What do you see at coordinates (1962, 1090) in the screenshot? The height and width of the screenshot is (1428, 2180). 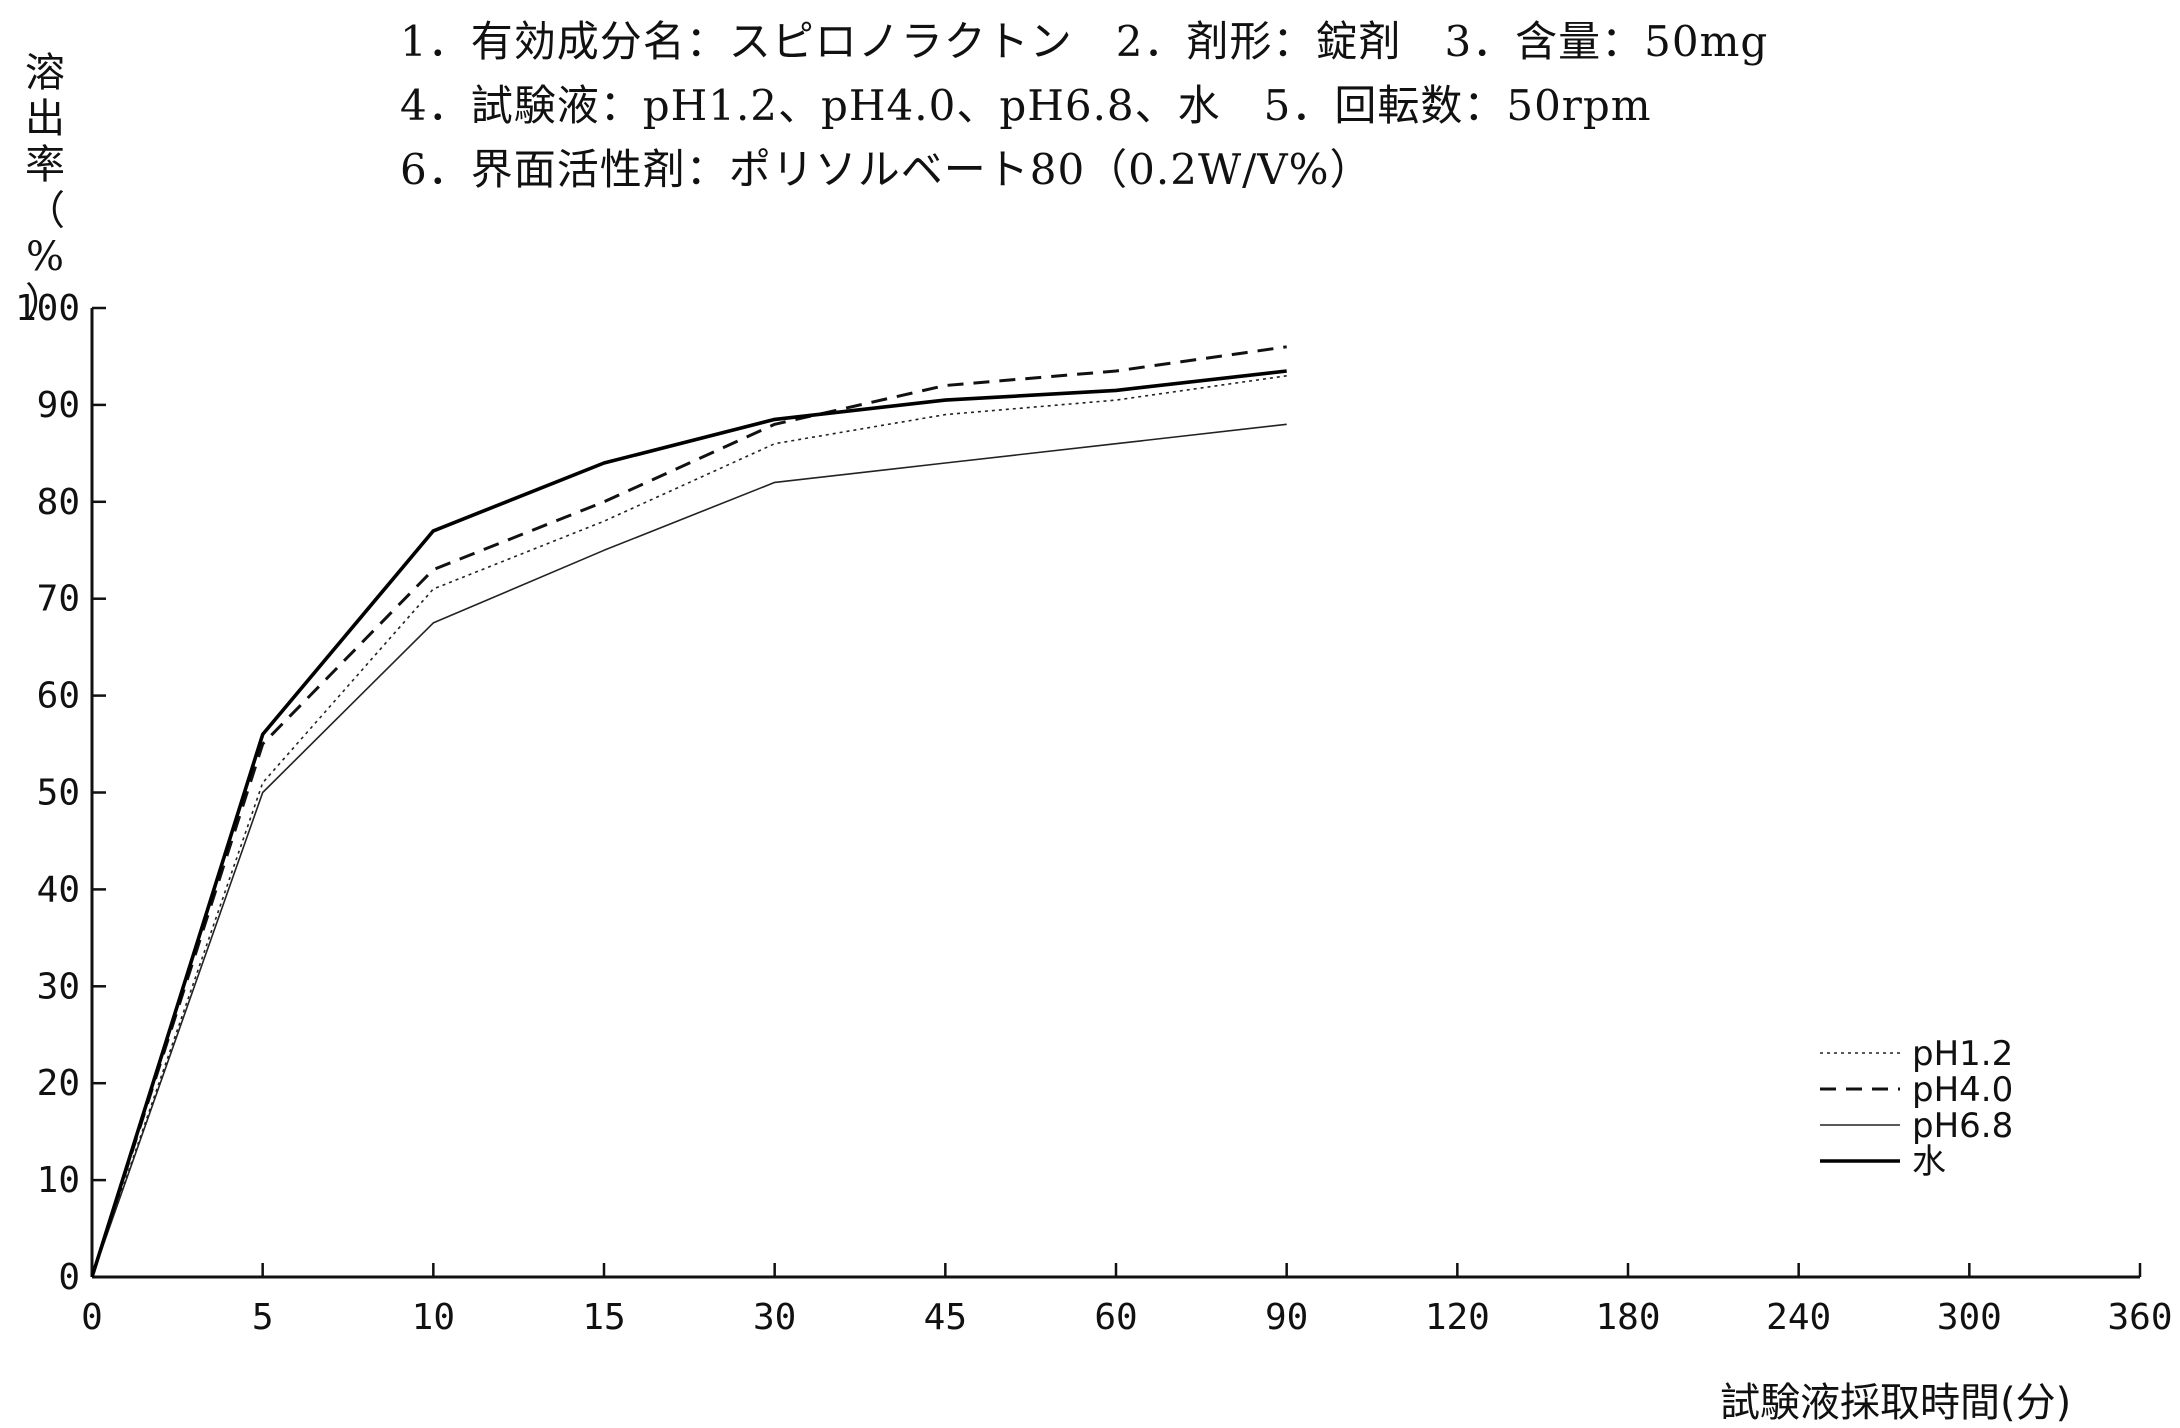 I see `legend-label: pH4.0` at bounding box center [1962, 1090].